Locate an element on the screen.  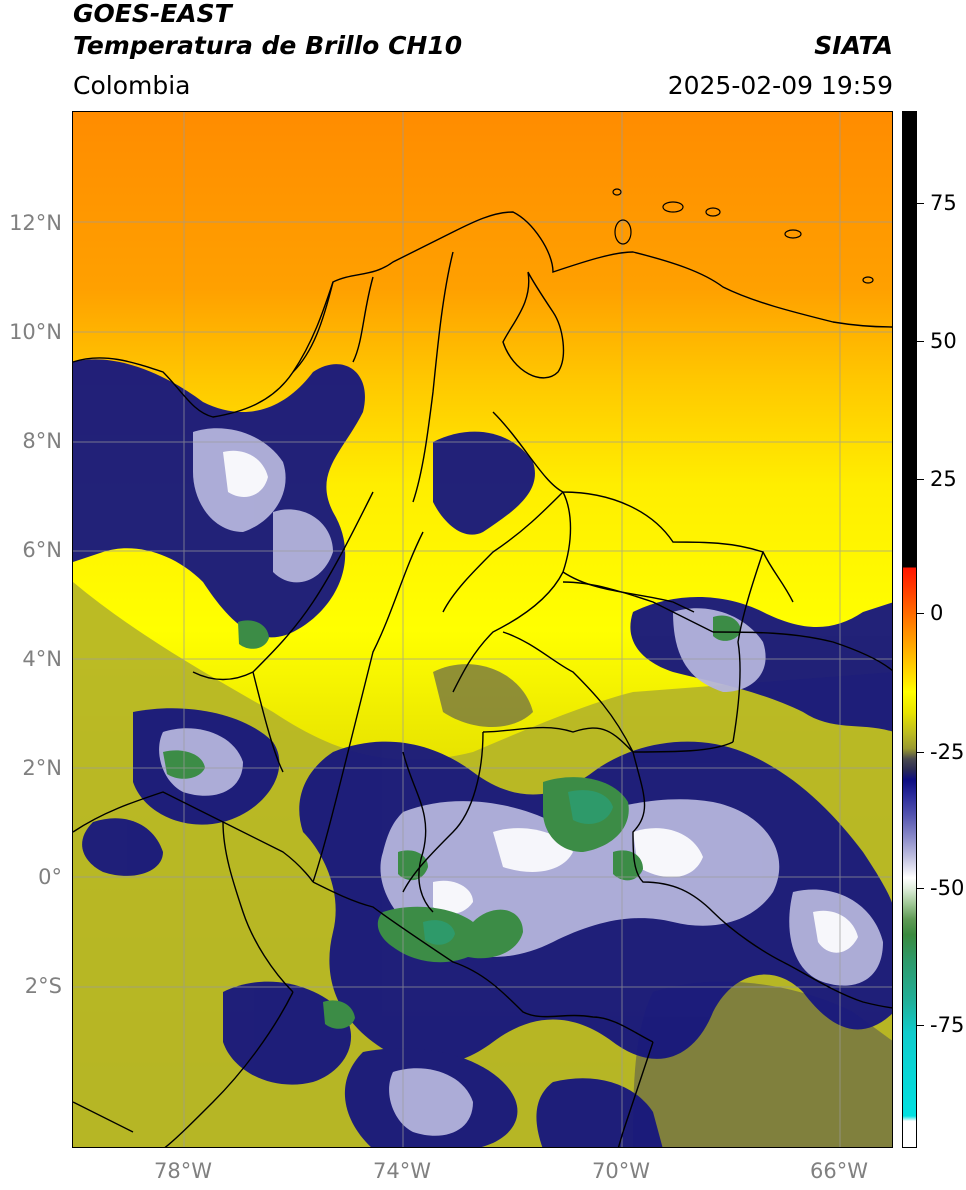
lat-label-12N: 12°N is located at coordinates (35, 223).